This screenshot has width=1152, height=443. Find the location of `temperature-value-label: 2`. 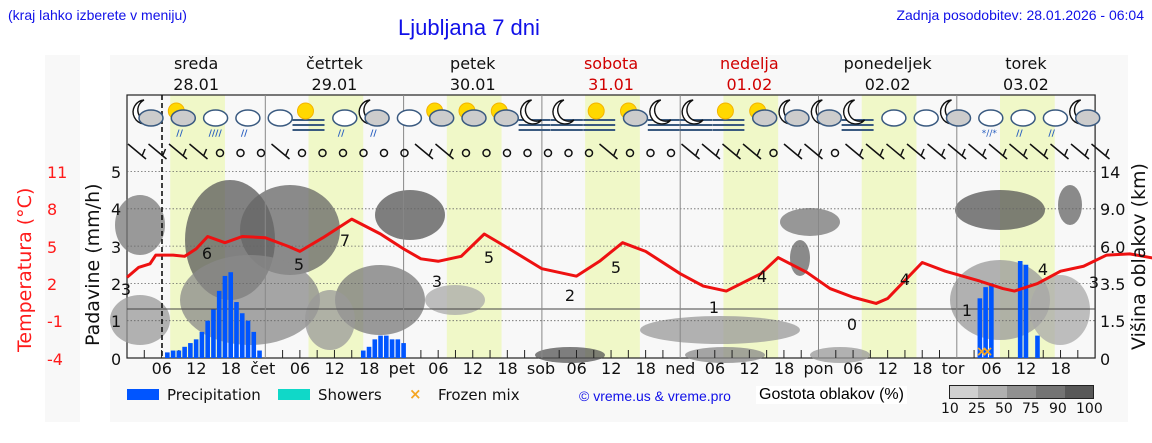

temperature-value-label: 2 is located at coordinates (570, 295).